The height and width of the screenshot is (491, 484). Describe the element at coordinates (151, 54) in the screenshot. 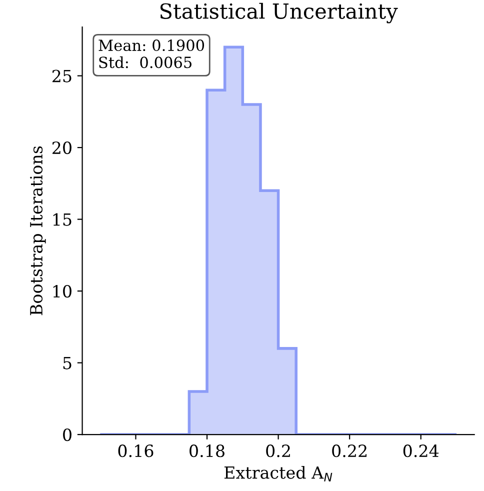

I see `annotation: Mean: 0.1900 Std: 0.0065` at that location.